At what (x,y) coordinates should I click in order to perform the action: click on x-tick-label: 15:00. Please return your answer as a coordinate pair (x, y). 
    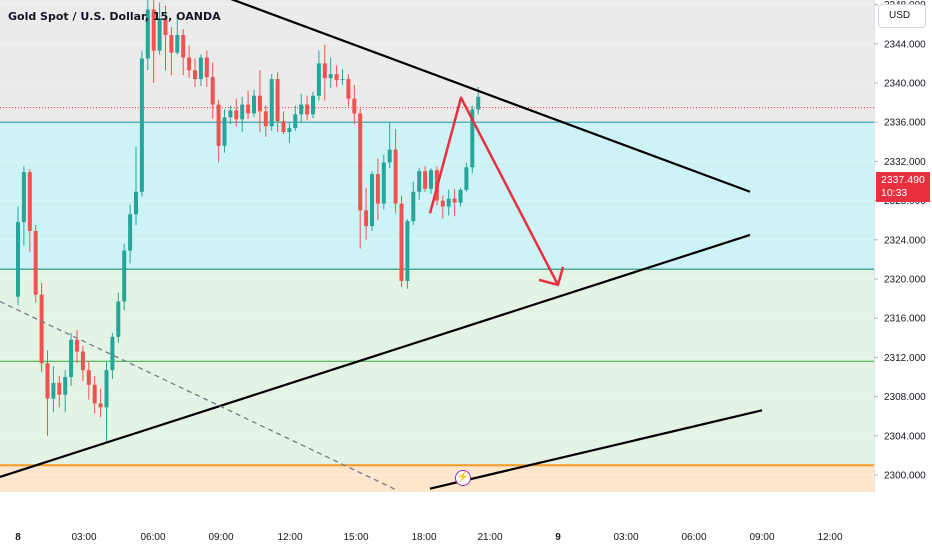
    Looking at the image, I should click on (355, 537).